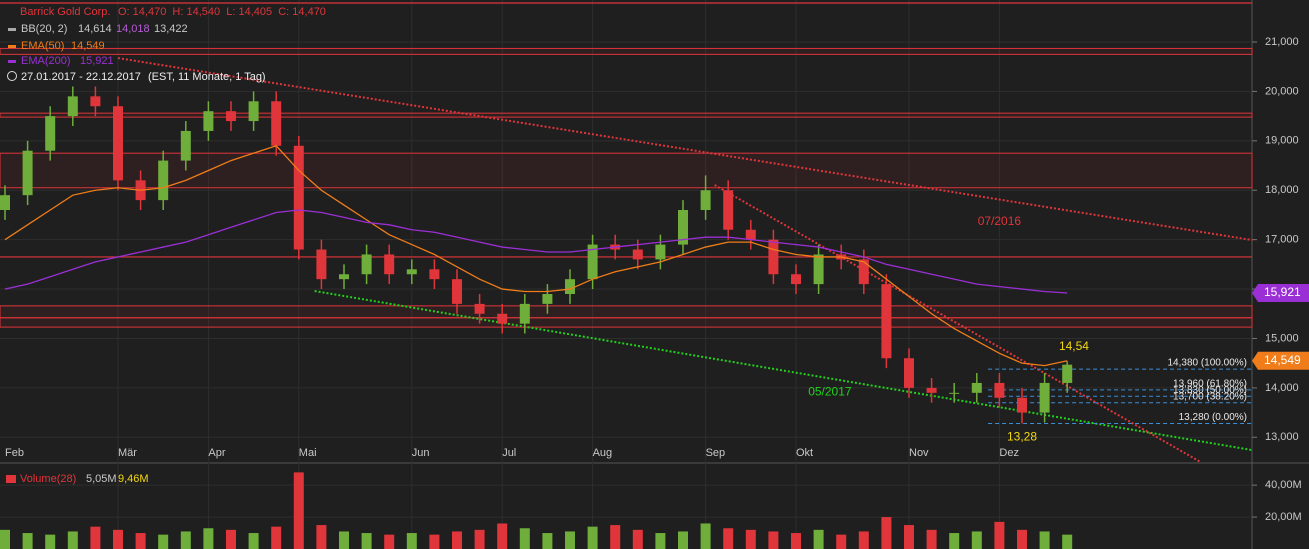  What do you see at coordinates (1282, 91) in the screenshot?
I see `y-tick-label: 20,000` at bounding box center [1282, 91].